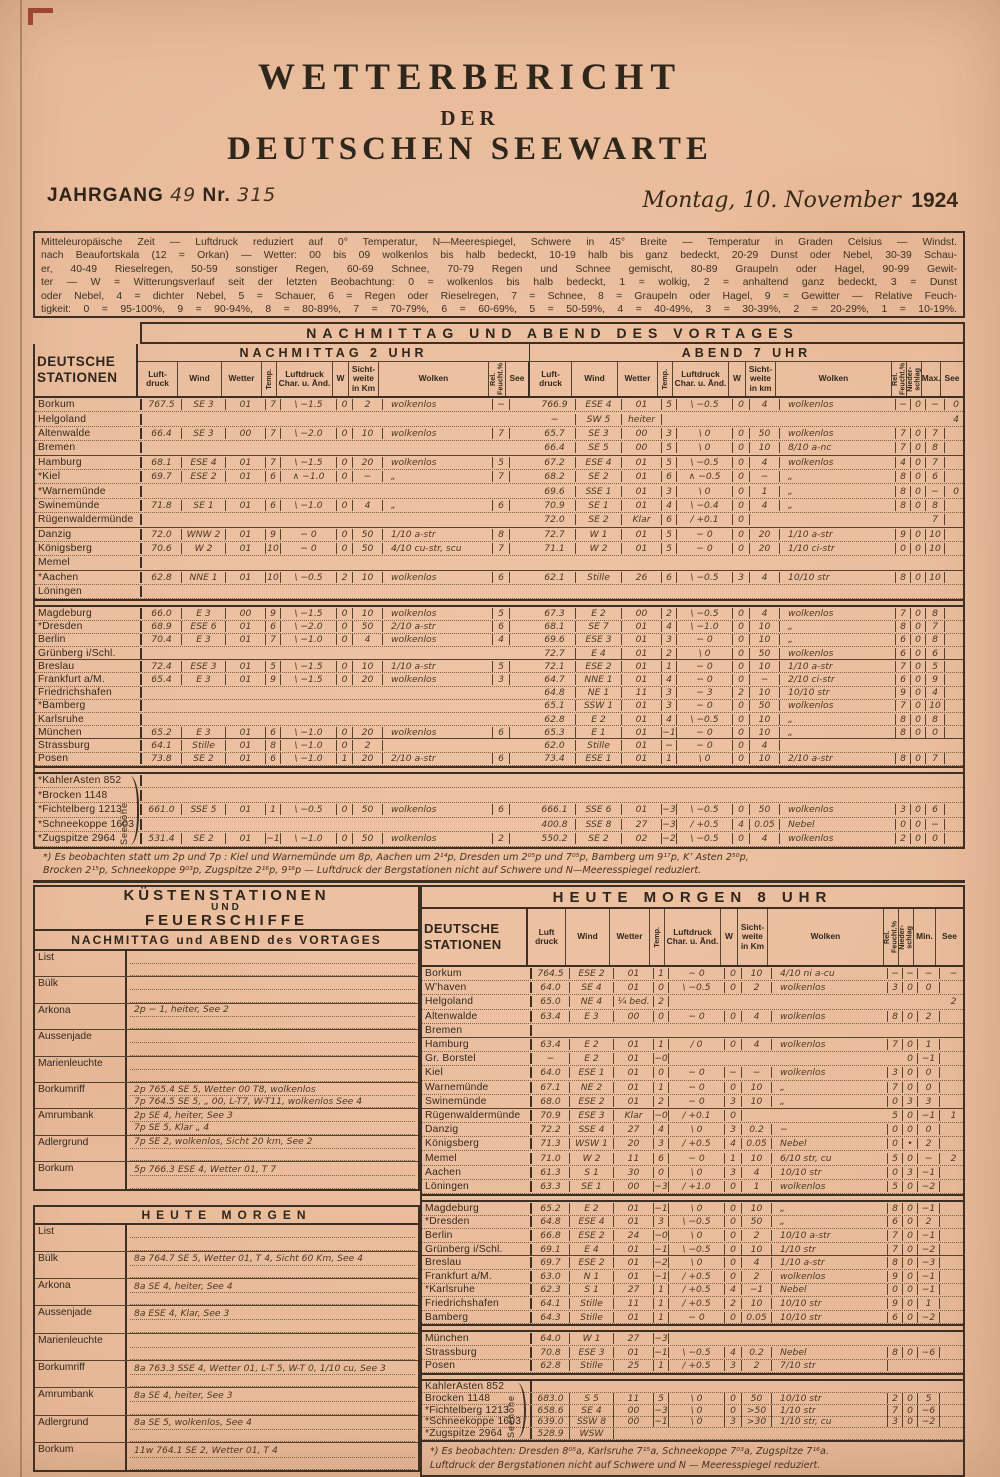 This screenshot has width=1000, height=1477. I want to click on station-name: Danzig, so click(477, 1130).